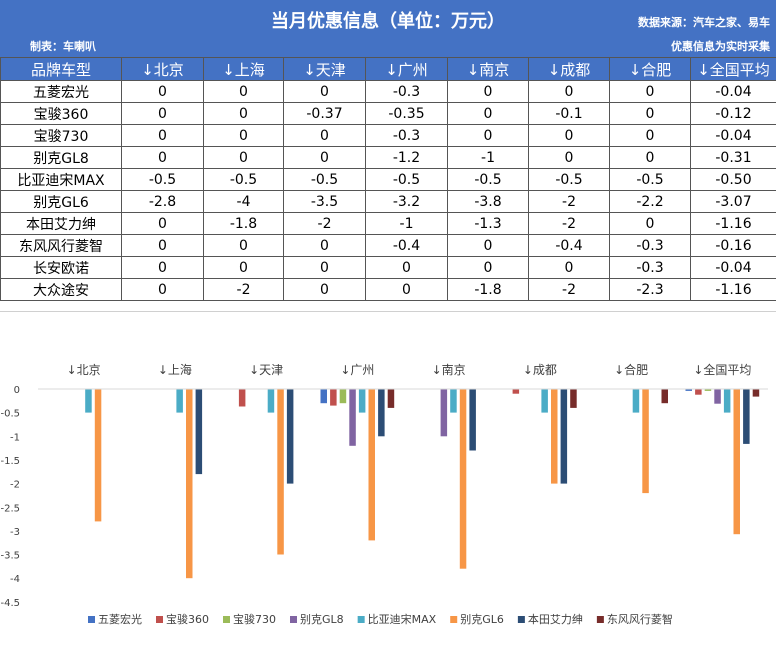 Image resolution: width=776 pixels, height=649 pixels. Describe the element at coordinates (10, 508) in the screenshot. I see `y-tick-label: -2.5` at that location.